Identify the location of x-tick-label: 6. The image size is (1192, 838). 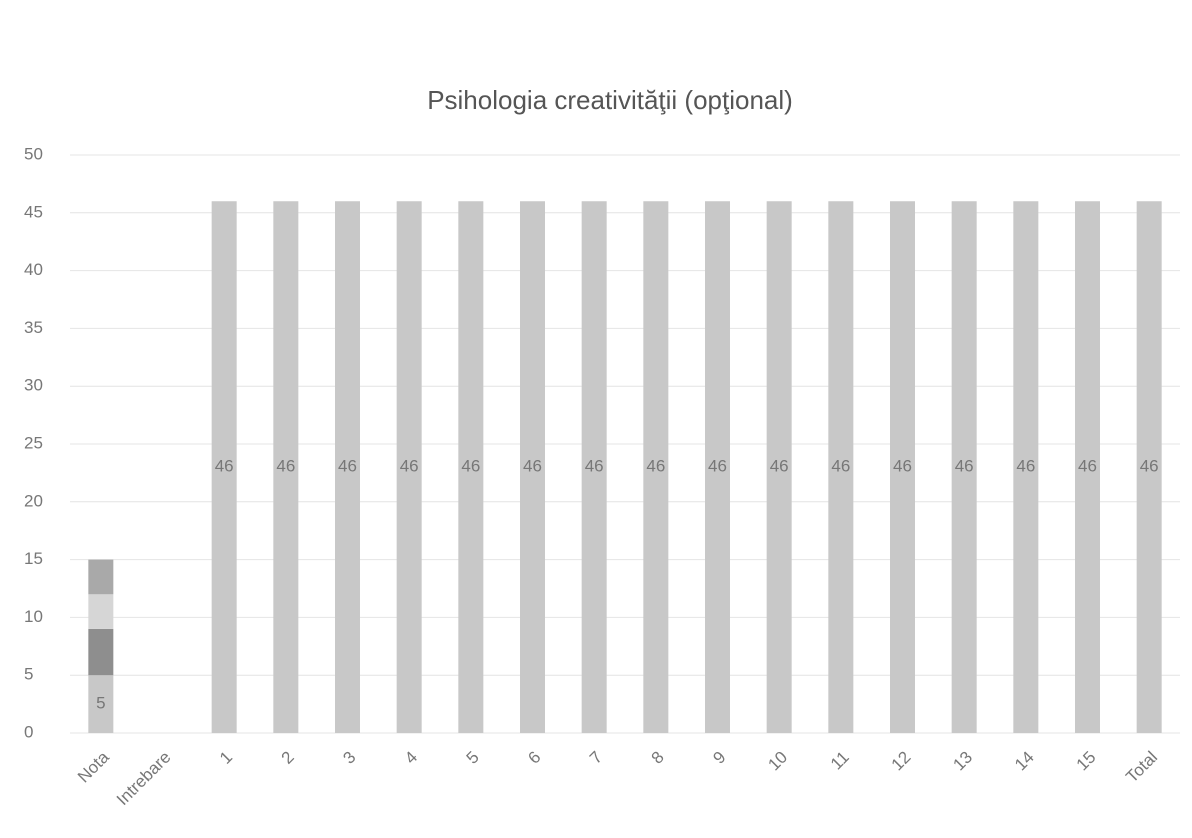
(534, 758).